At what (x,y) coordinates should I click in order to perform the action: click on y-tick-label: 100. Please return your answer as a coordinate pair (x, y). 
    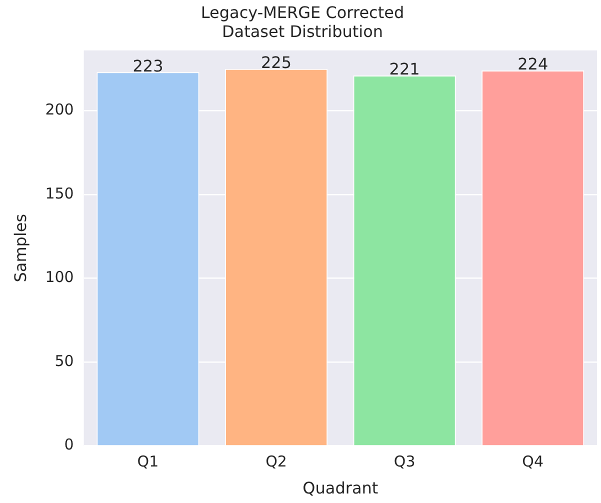
    Looking at the image, I should click on (59, 277).